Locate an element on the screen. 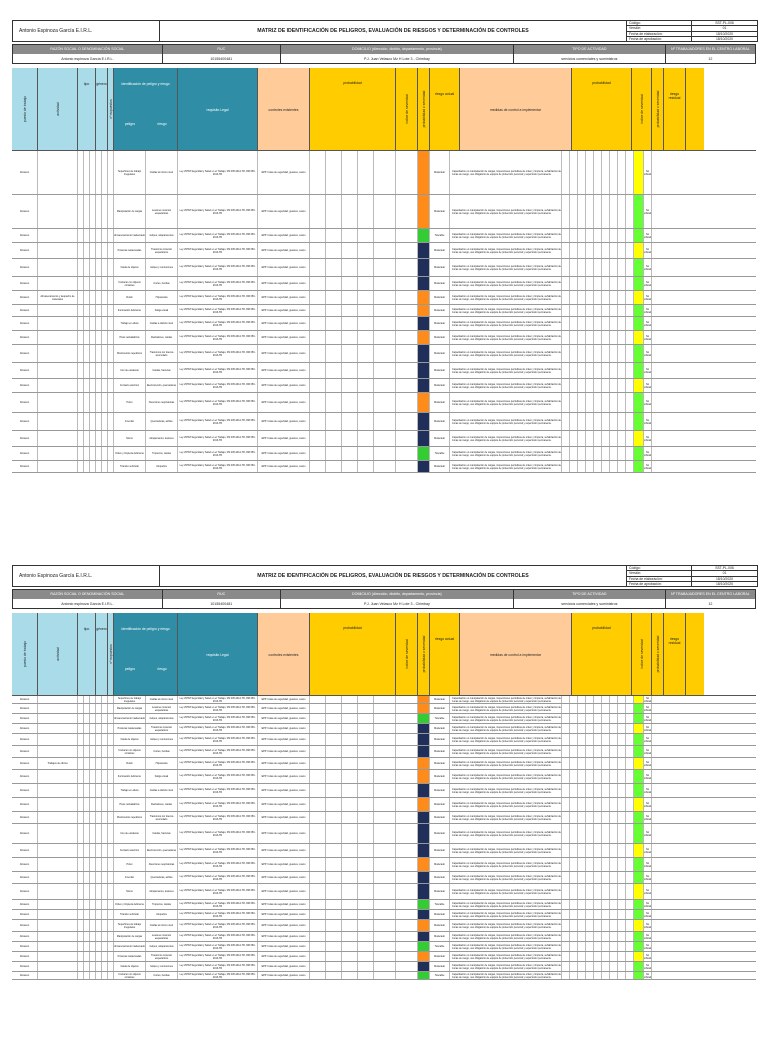  nivel-riesgo-cell: Tolerable is located at coordinates (440, 904).